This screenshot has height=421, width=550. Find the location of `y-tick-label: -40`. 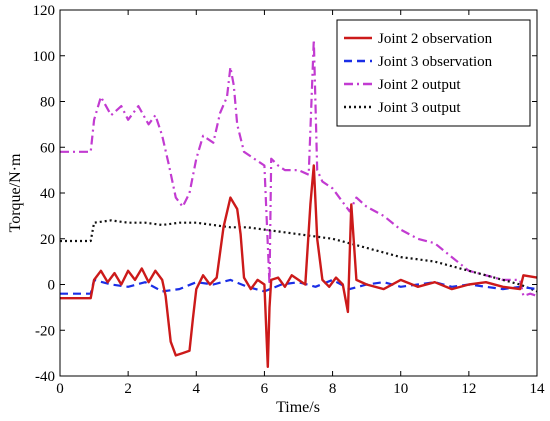

y-tick-label: -40 is located at coordinates (45, 377).